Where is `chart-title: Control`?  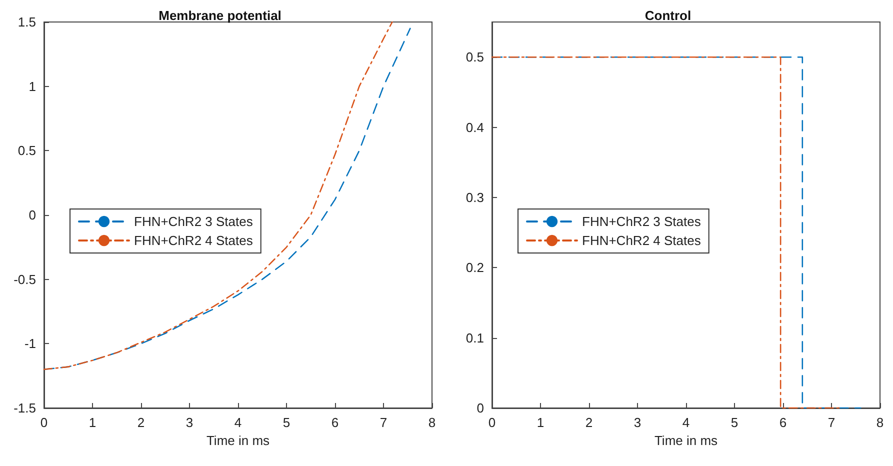
chart-title: Control is located at coordinates (668, 15).